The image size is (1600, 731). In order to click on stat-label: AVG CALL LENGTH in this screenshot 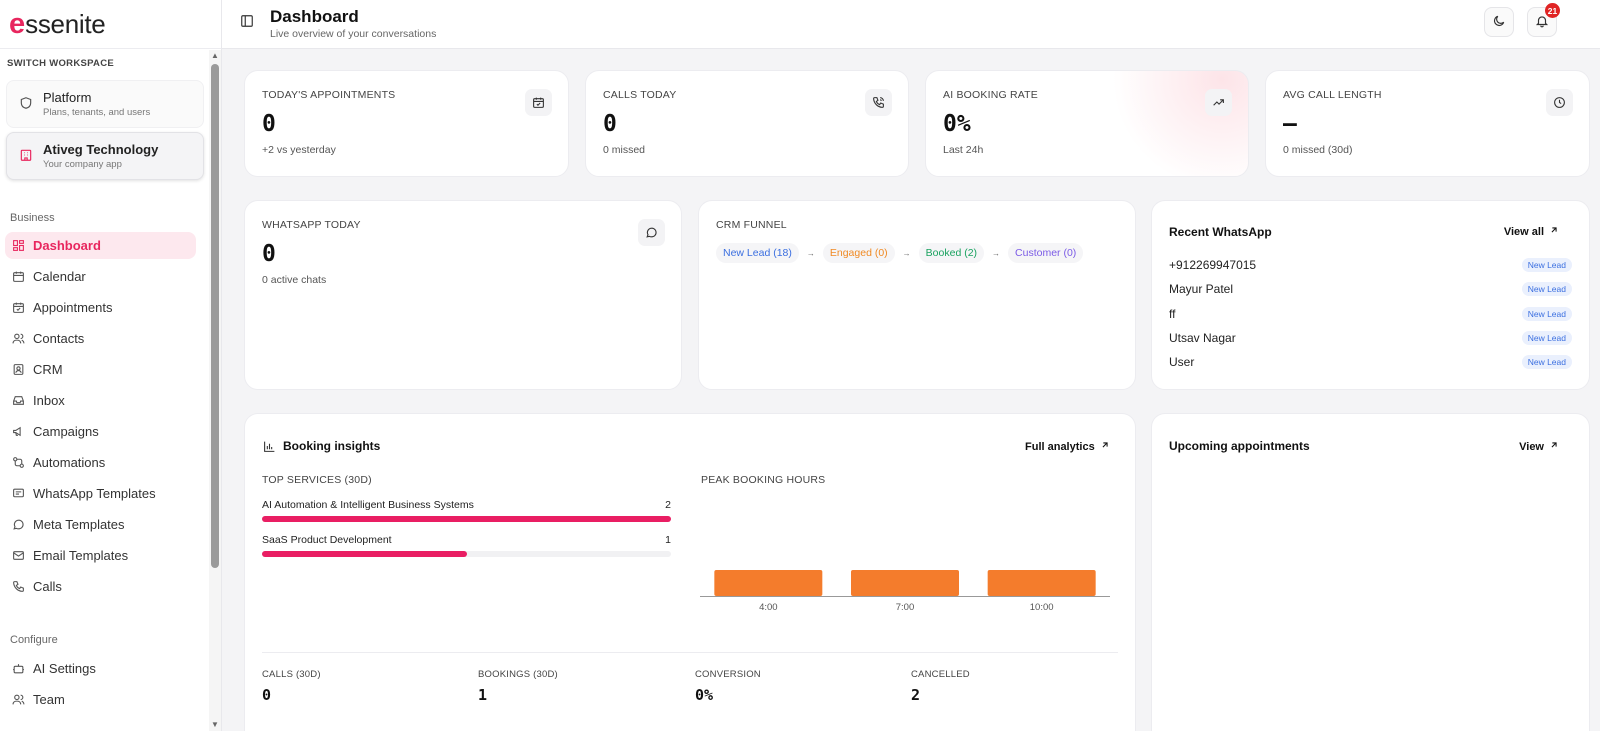, I will do `click(1332, 95)`.